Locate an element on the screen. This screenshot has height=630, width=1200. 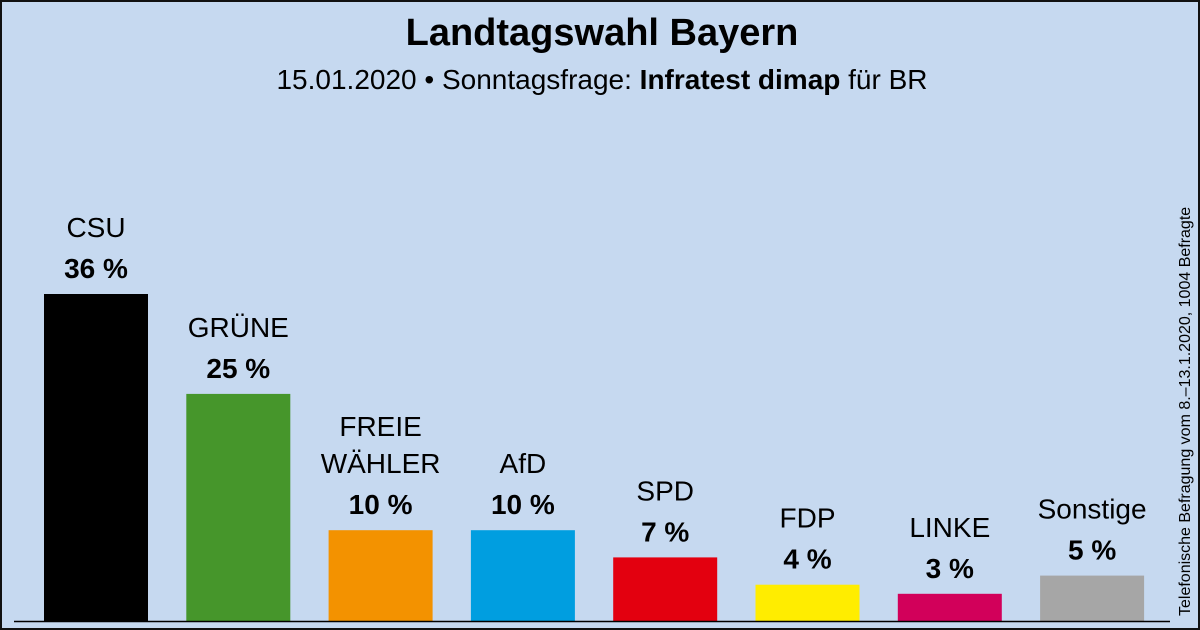
bar-afd is located at coordinates (522, 575).